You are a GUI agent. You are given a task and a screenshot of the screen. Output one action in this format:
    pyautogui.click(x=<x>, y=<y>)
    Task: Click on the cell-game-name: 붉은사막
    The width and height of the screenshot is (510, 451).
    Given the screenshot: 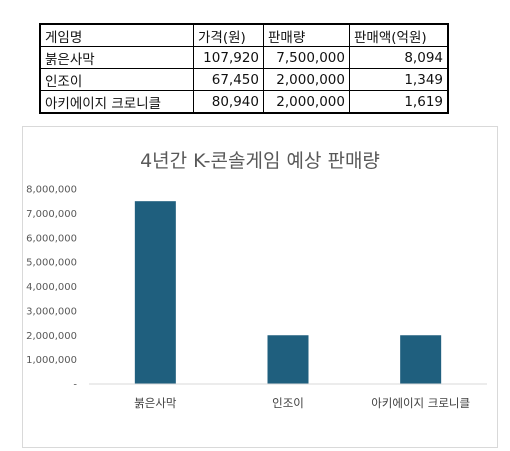 What is the action you would take?
    pyautogui.click(x=117, y=57)
    